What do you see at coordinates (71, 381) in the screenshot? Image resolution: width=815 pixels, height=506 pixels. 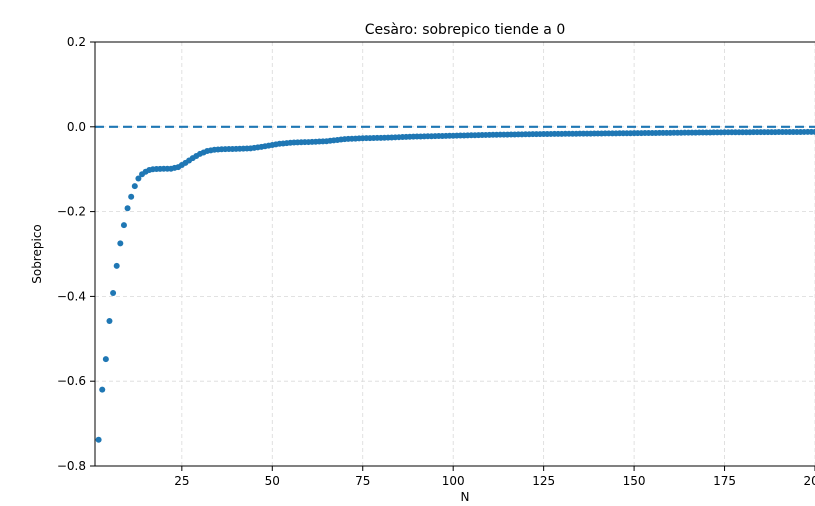 I see `y-tick-label: −0.6` at bounding box center [71, 381].